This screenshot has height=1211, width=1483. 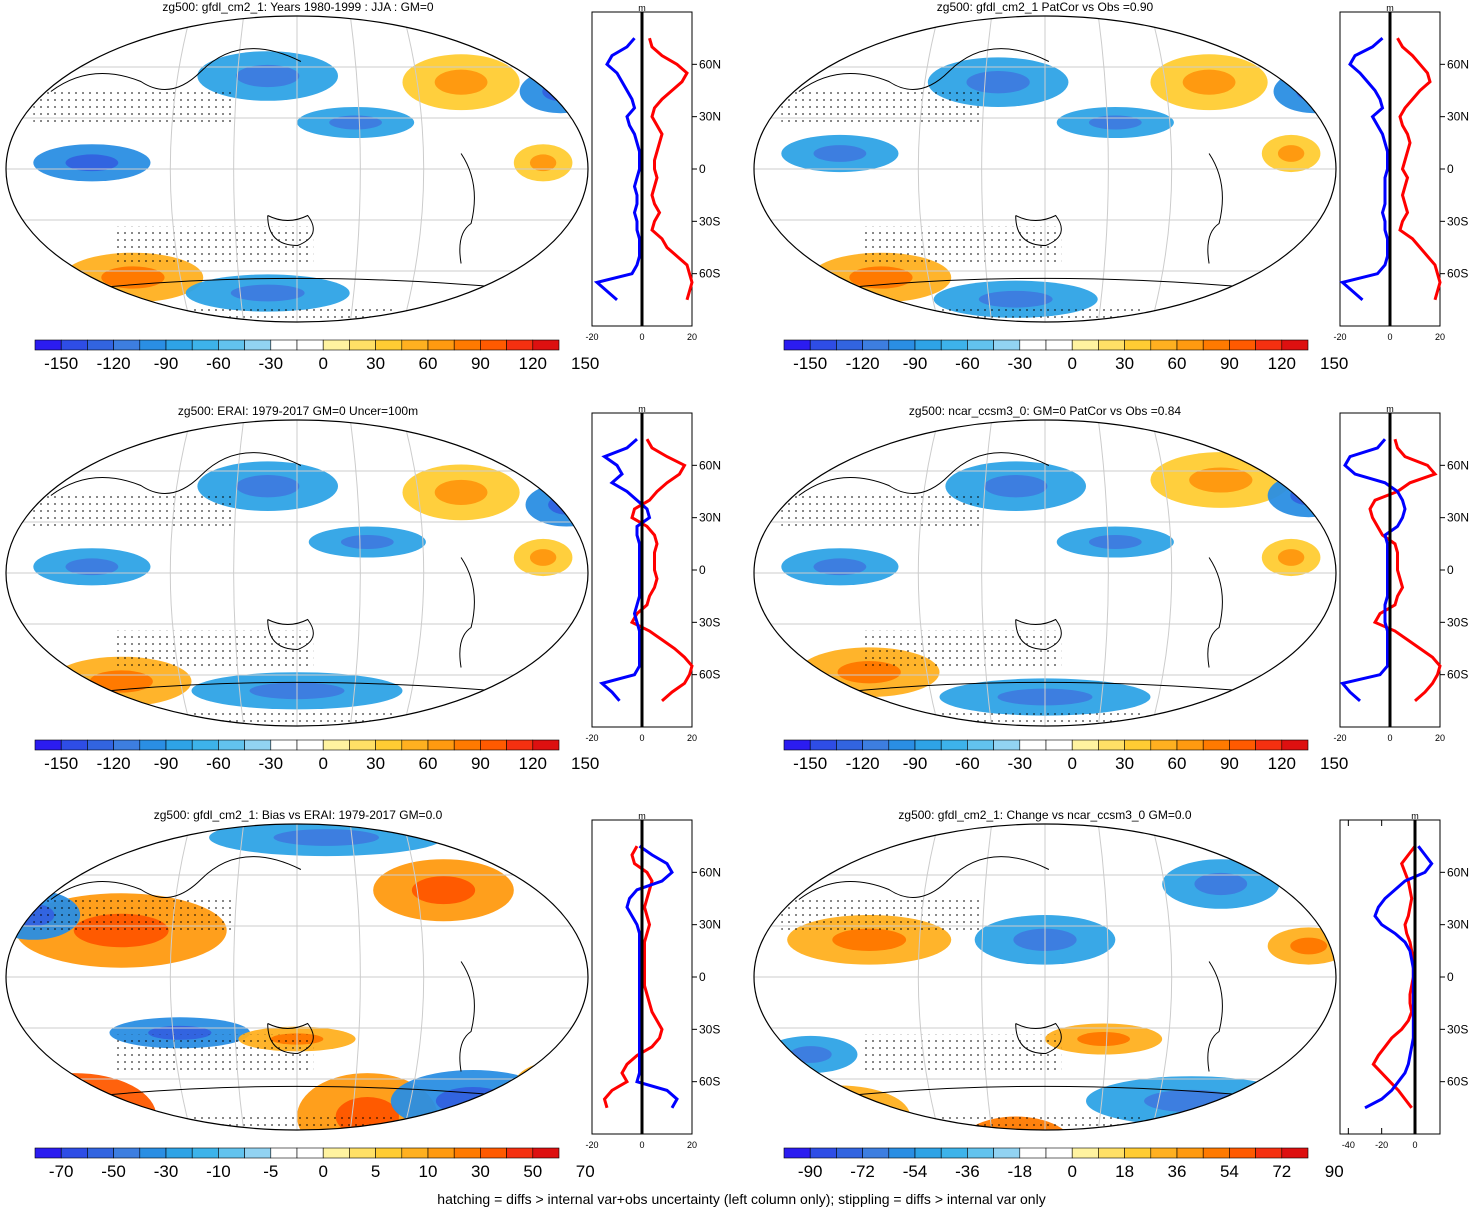 I want to click on x-tick-label: -20, so click(x=591, y=738).